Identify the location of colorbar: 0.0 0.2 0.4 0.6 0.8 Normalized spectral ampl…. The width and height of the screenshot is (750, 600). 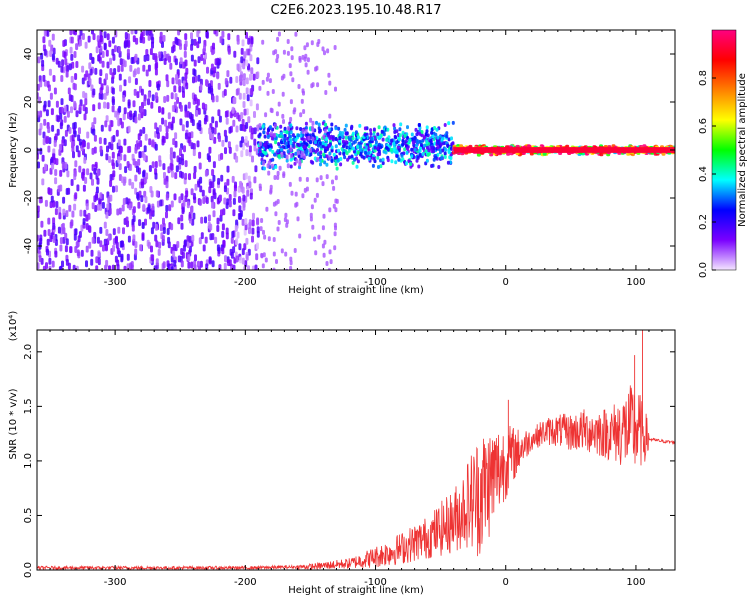
(723, 153).